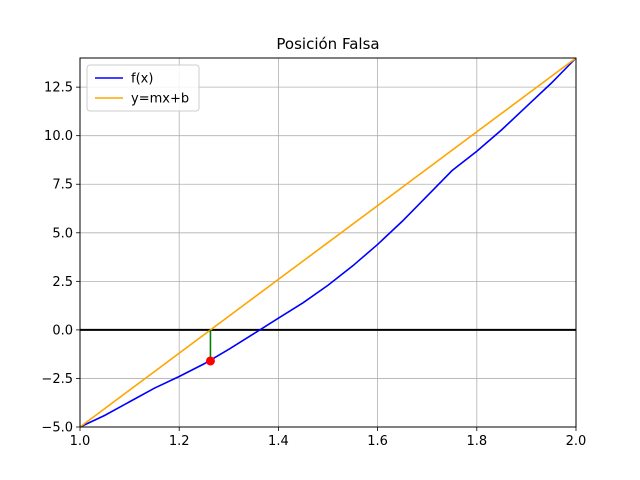 Image resolution: width=640 pixels, height=480 pixels. What do you see at coordinates (377, 441) in the screenshot?
I see `x-tick-label: 1.6` at bounding box center [377, 441].